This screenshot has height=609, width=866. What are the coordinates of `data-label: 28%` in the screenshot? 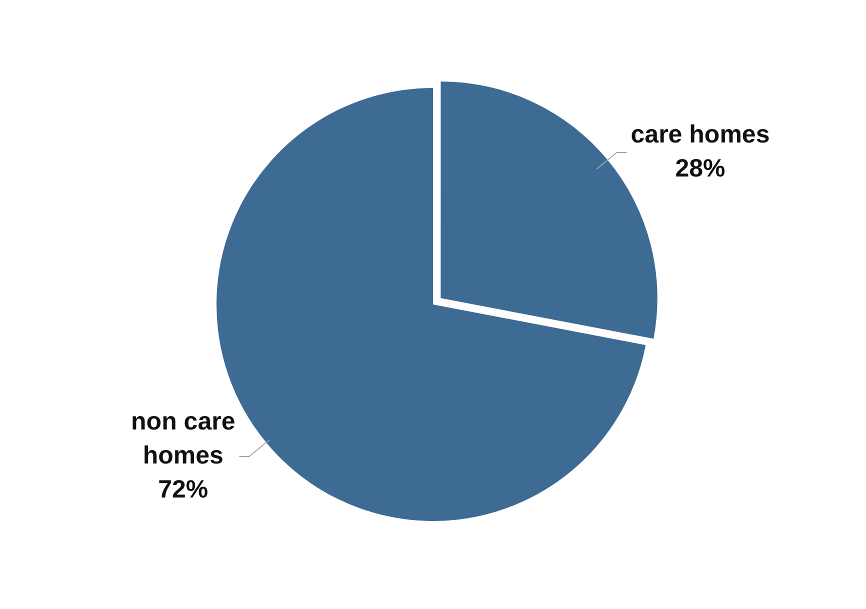 It's located at (700, 168).